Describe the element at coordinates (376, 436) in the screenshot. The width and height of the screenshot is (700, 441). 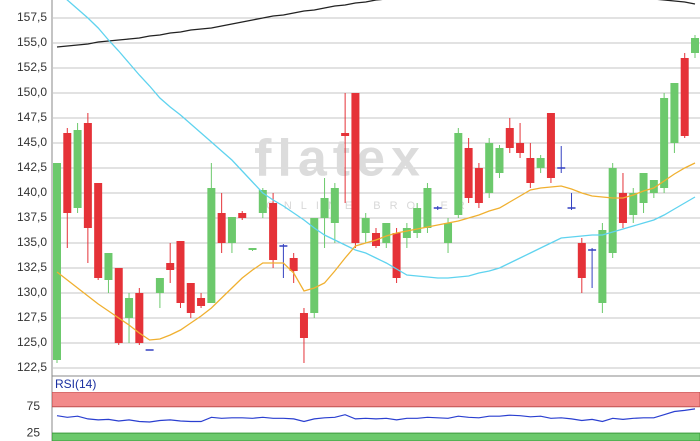
I see `oversold-zone` at that location.